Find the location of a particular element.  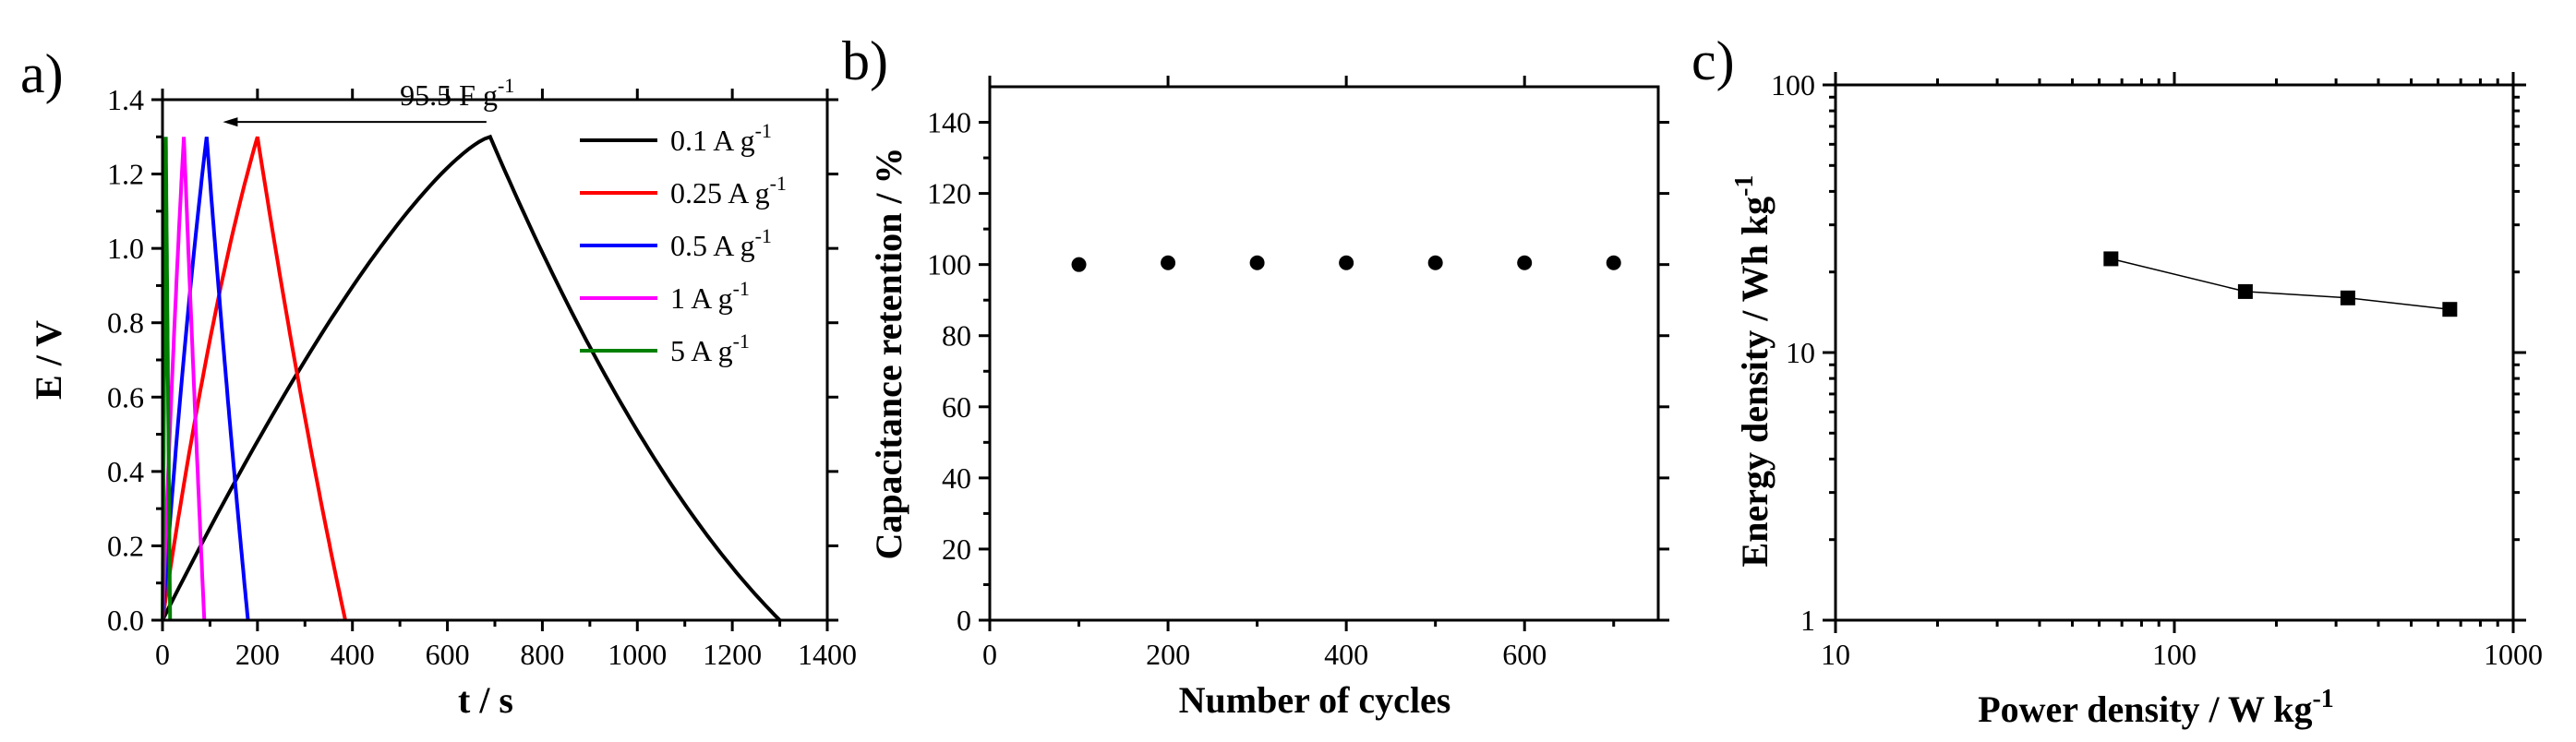

panel-a-y-tick-label: 0.8 is located at coordinates (125, 323).